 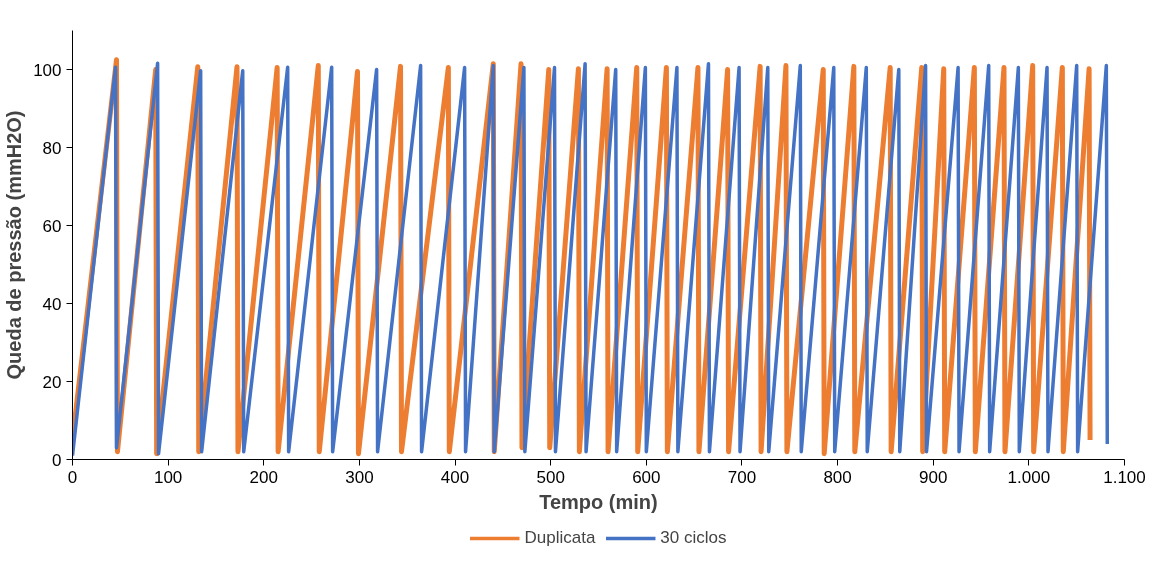 I want to click on x-tick-label: 500, so click(x=550, y=477).